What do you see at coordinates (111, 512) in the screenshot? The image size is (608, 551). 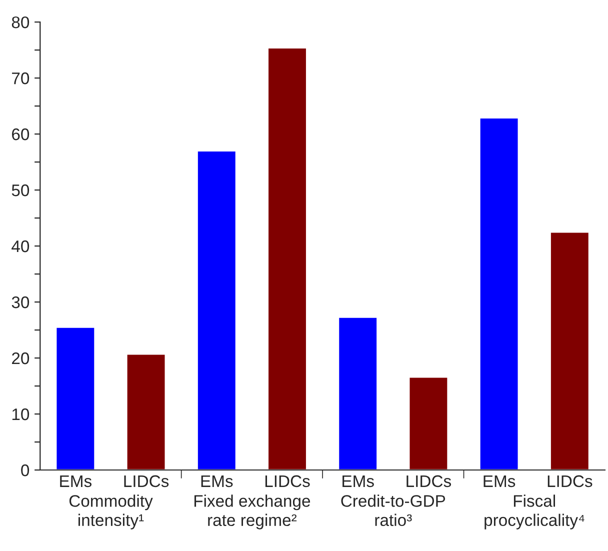 I see `text: Commodity intensity¹` at bounding box center [111, 512].